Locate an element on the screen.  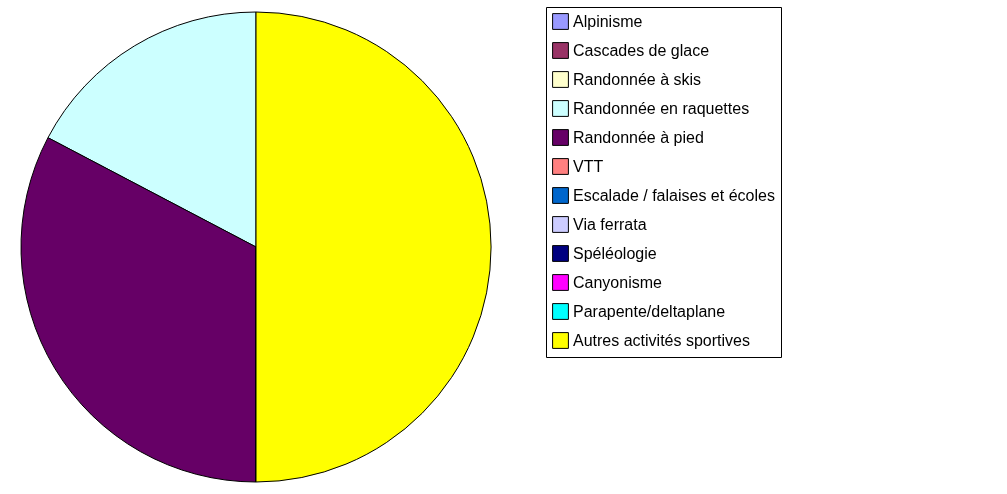
legend-label: Alpinisme is located at coordinates (608, 21).